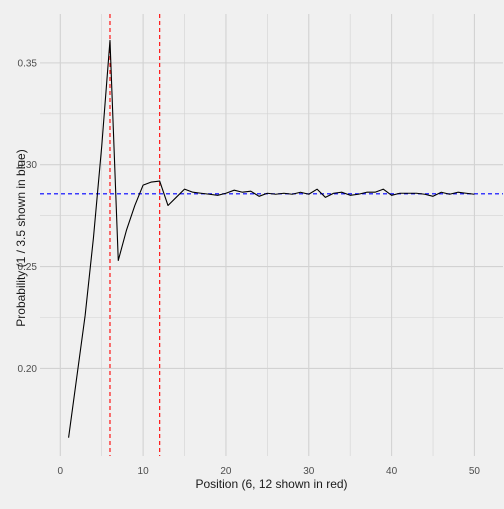 The image size is (504, 509). I want to click on x-tick-label: 0, so click(61, 471).